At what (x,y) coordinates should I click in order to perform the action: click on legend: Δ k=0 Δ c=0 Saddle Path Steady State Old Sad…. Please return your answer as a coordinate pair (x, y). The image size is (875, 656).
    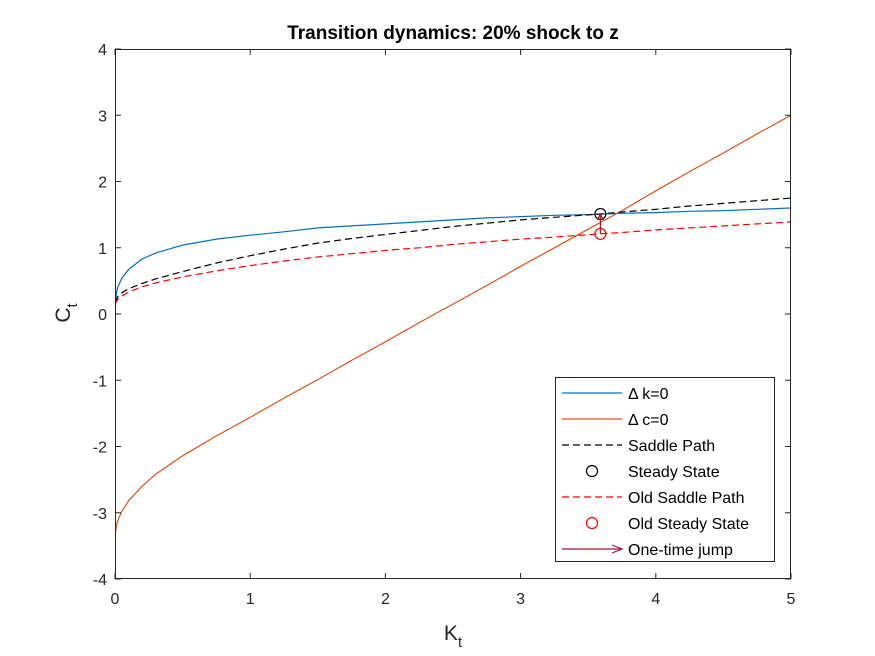
    Looking at the image, I should click on (665, 469).